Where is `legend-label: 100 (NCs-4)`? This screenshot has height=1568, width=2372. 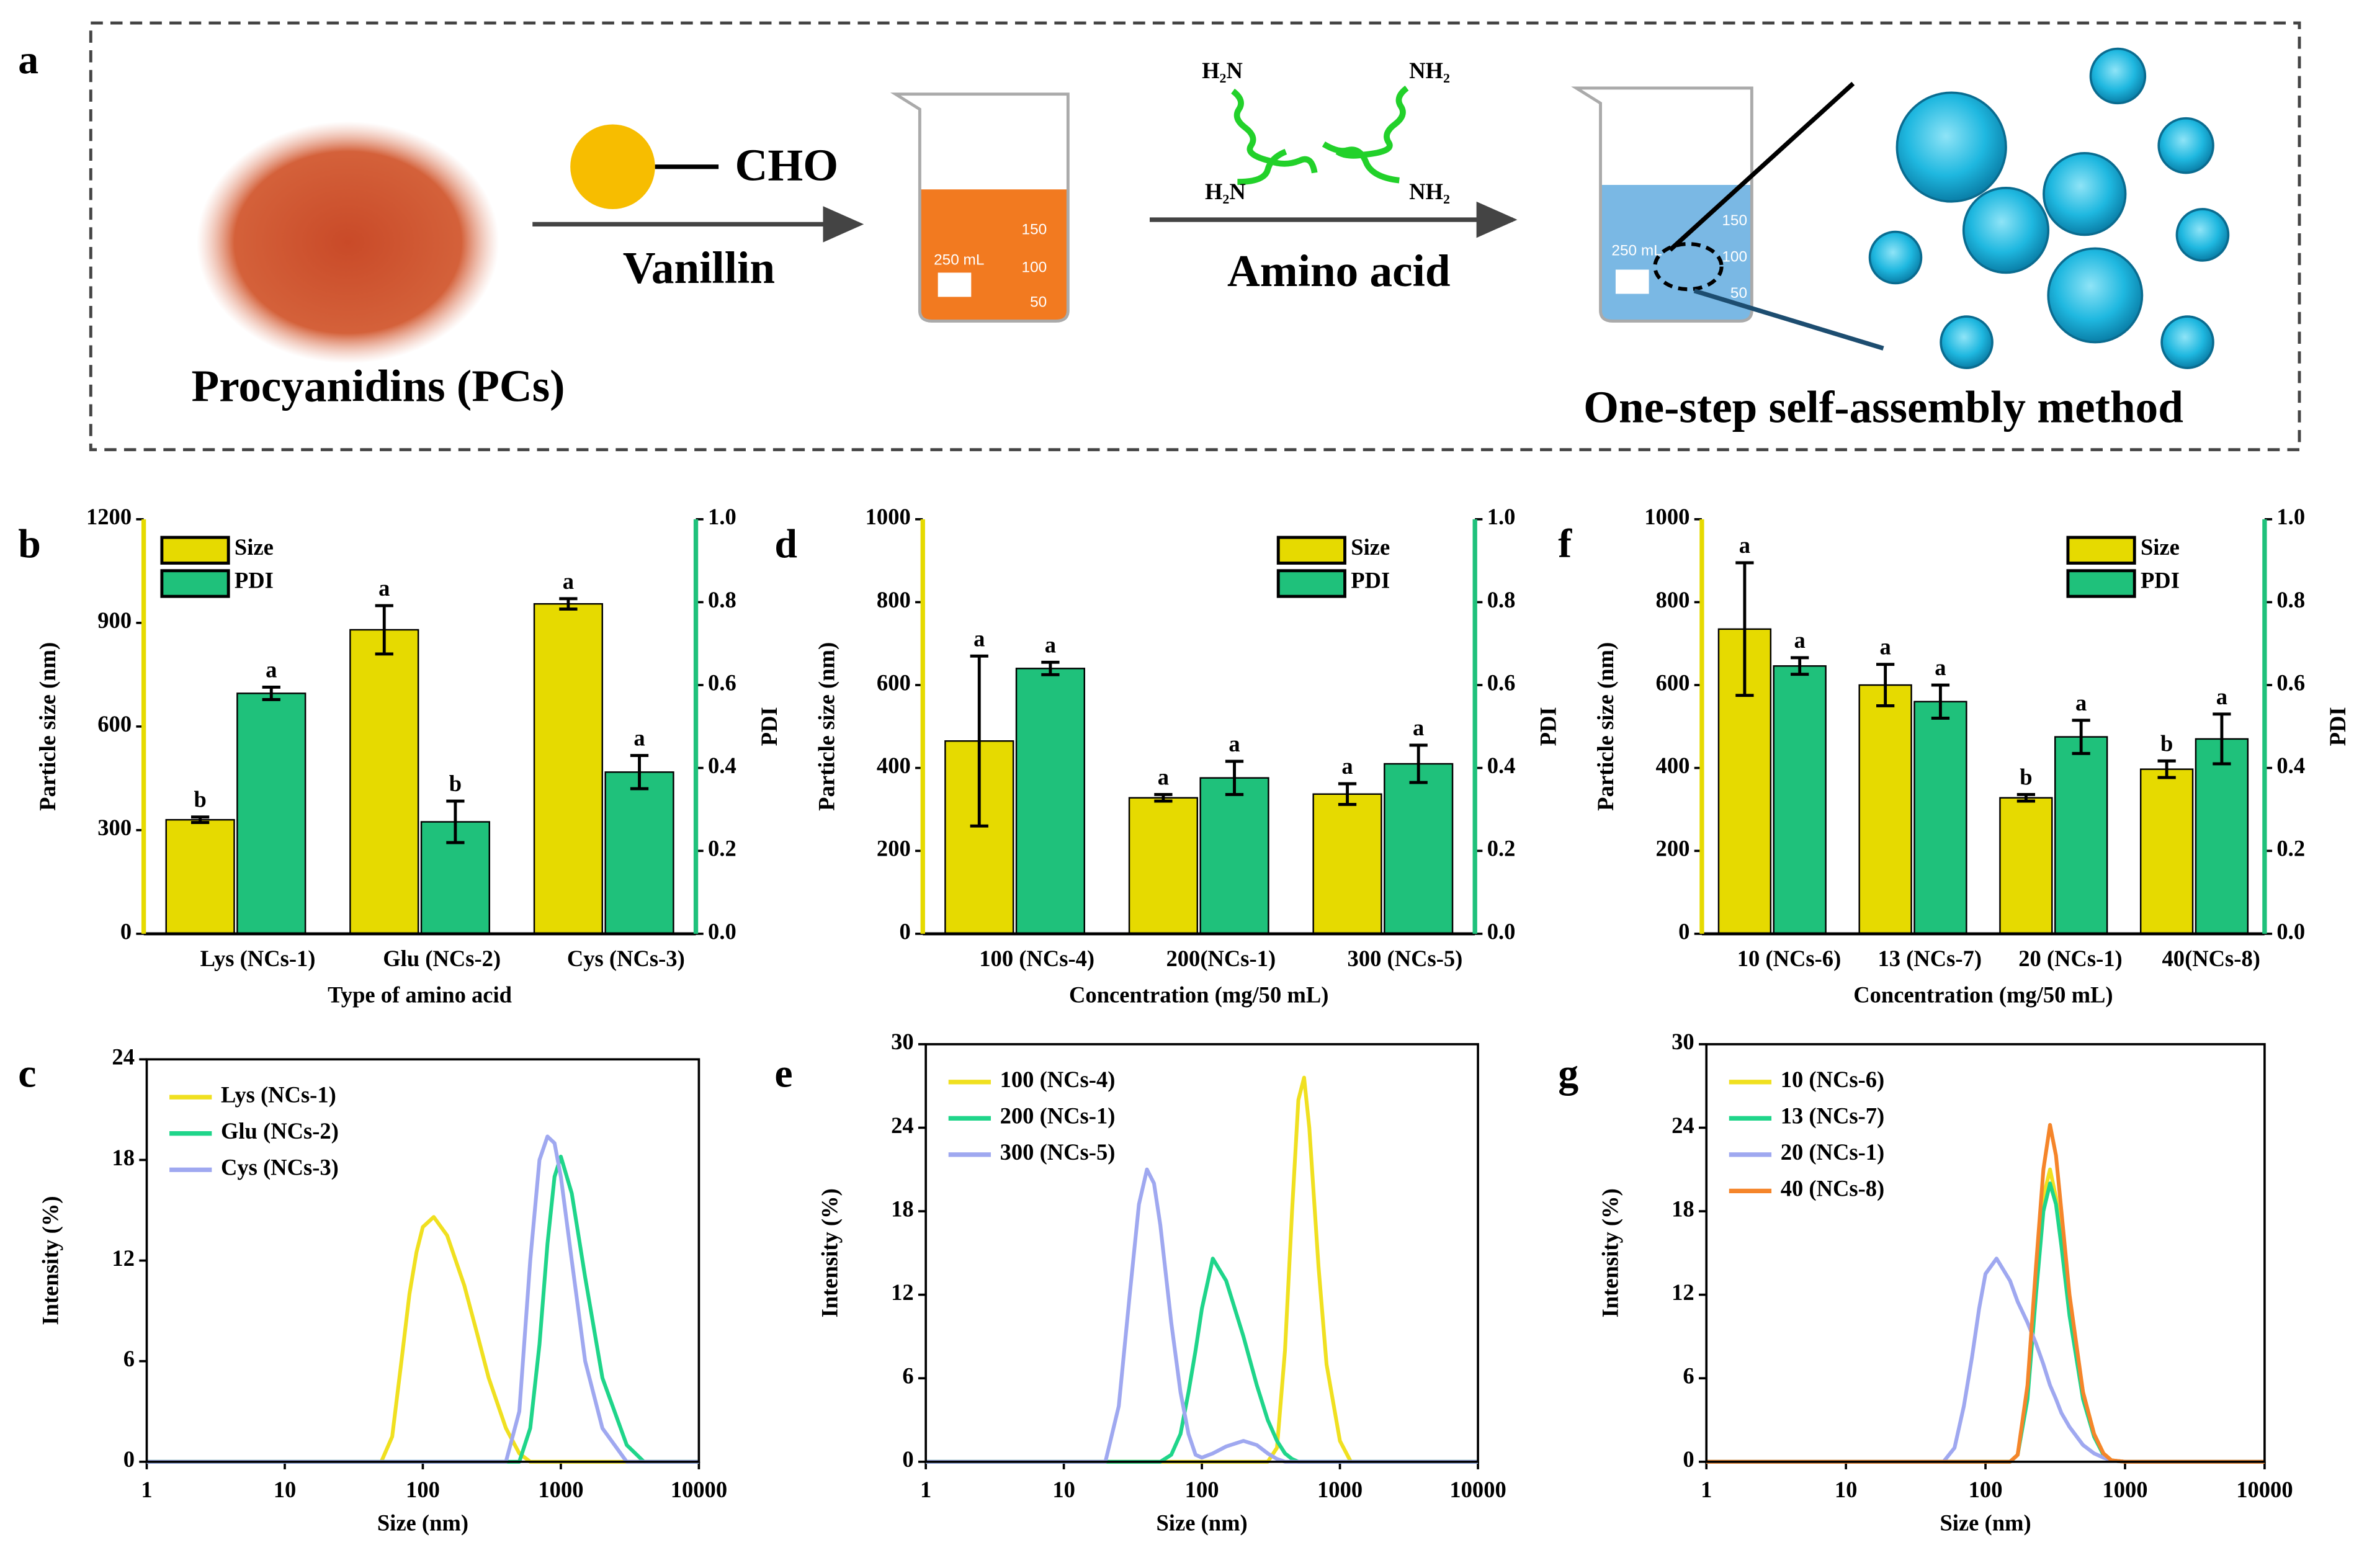 legend-label: 100 (NCs-4) is located at coordinates (1058, 1079).